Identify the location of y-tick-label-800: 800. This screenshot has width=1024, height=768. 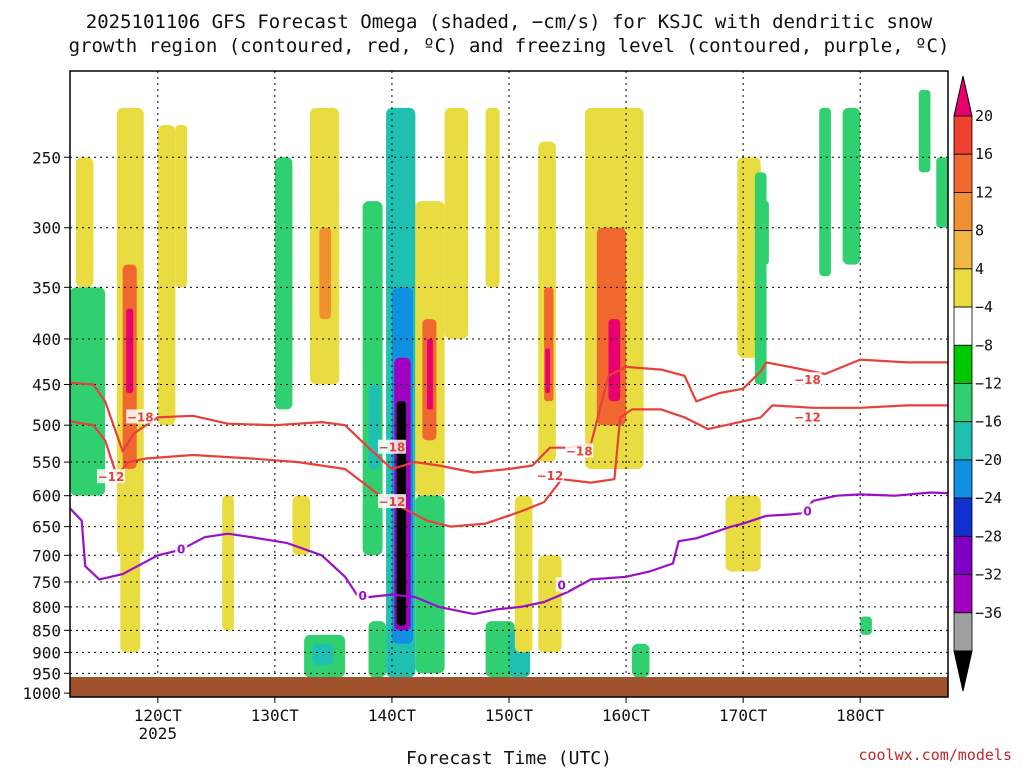
(46, 607).